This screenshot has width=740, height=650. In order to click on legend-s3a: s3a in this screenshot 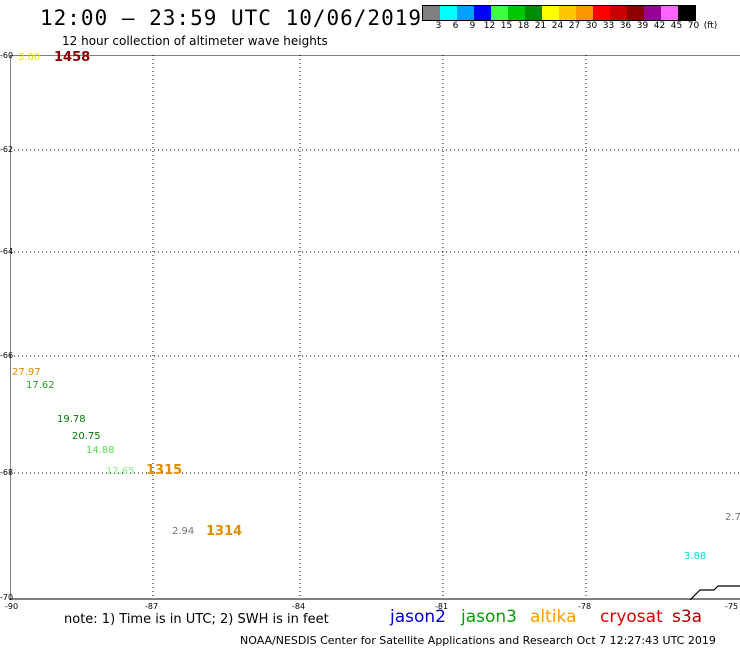, I will do `click(687, 617)`.